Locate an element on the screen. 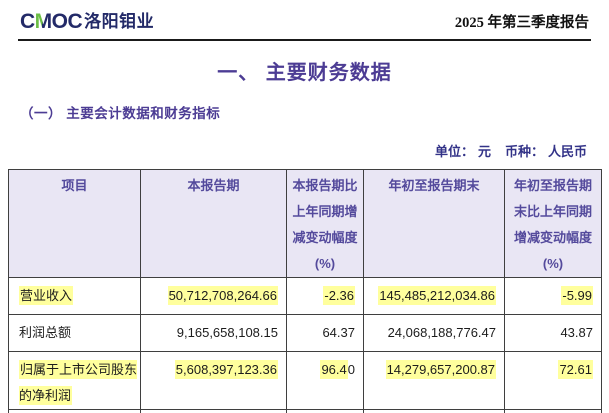  unit-value: 元 is located at coordinates (484, 151).